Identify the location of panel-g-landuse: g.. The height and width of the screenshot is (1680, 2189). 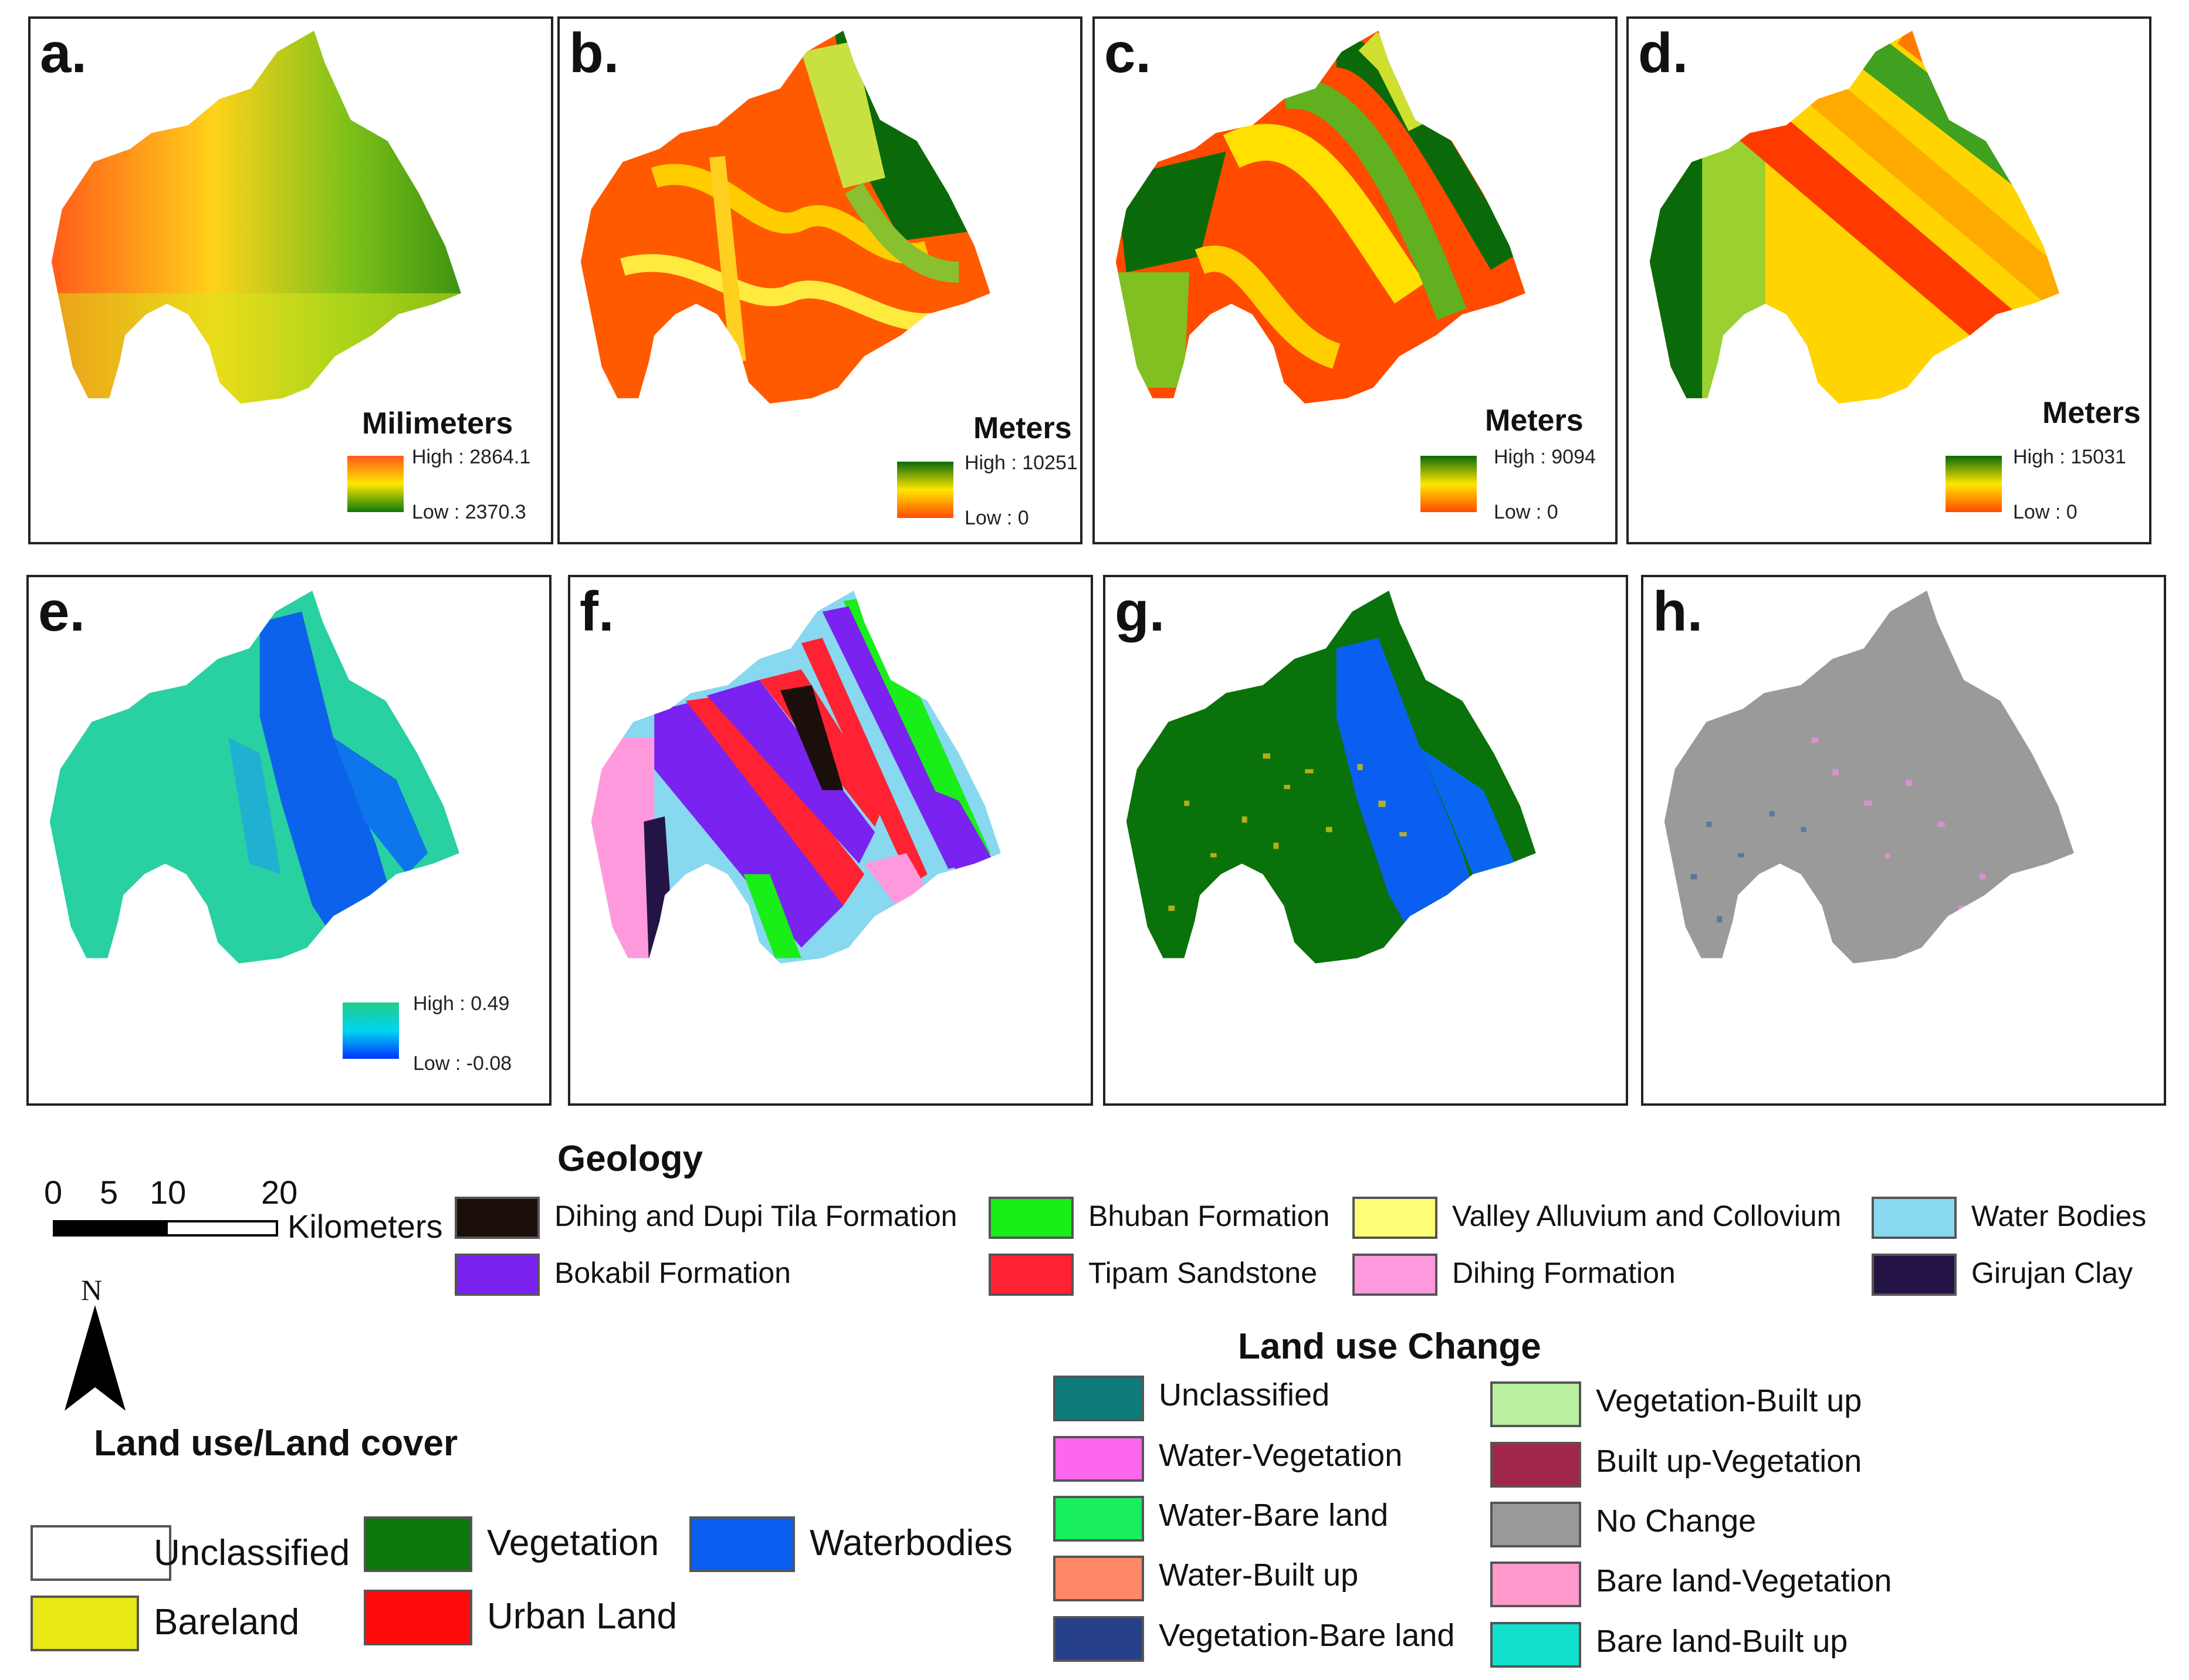
(1365, 840).